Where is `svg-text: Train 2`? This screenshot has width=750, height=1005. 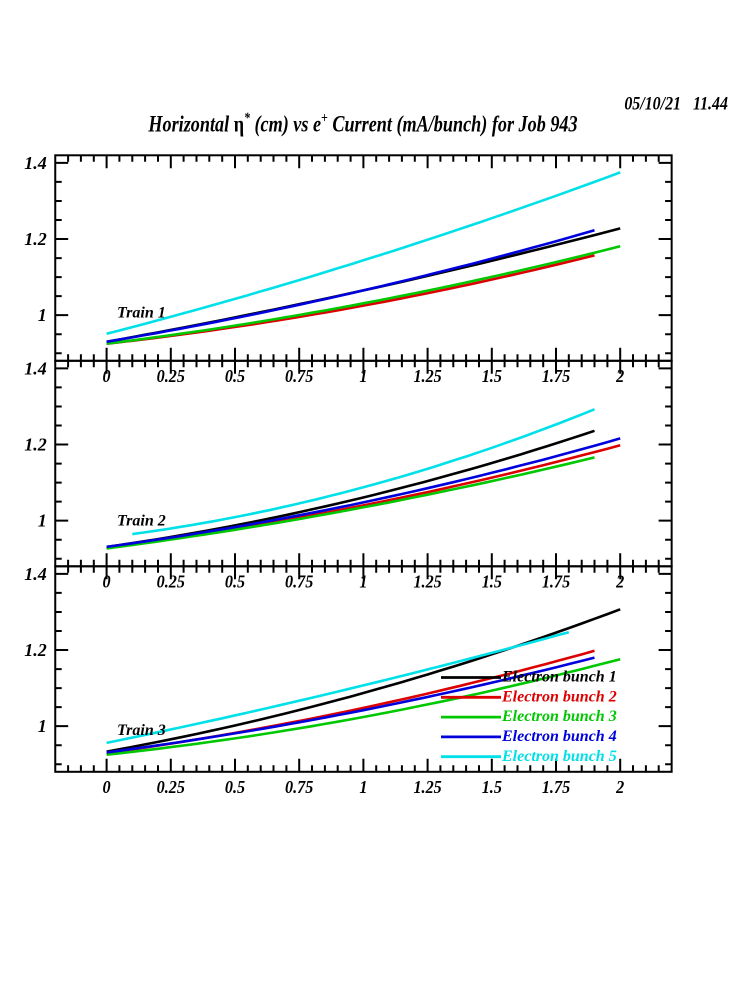 svg-text: Train 2 is located at coordinates (141, 521).